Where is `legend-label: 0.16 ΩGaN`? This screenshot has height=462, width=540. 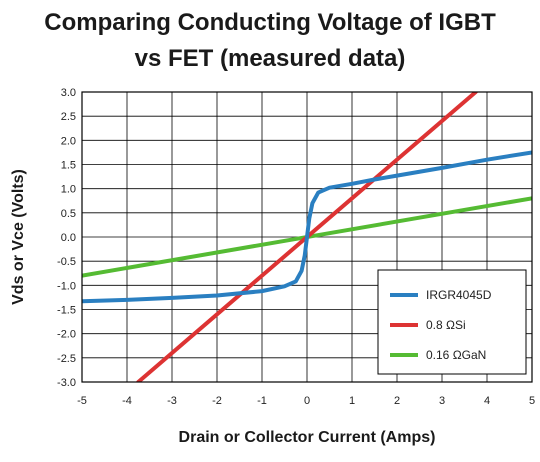
legend-label: 0.16 ΩGaN is located at coordinates (456, 355).